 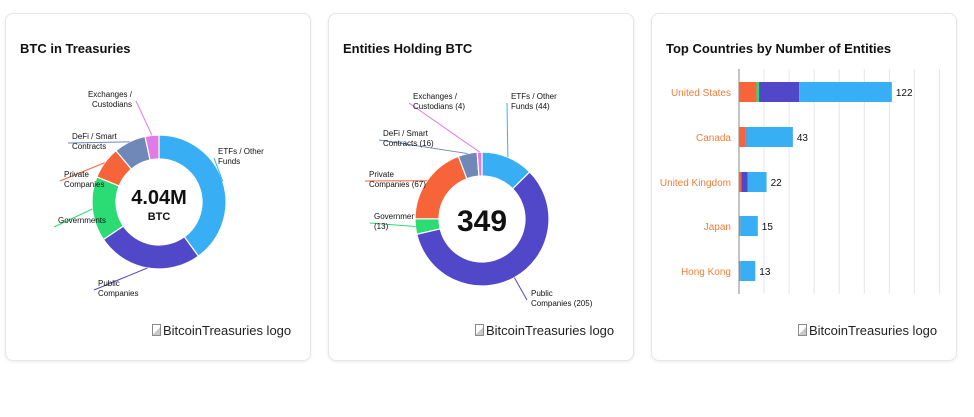 What do you see at coordinates (530, 106) in the screenshot?
I see `slice-label: Funds (44)` at bounding box center [530, 106].